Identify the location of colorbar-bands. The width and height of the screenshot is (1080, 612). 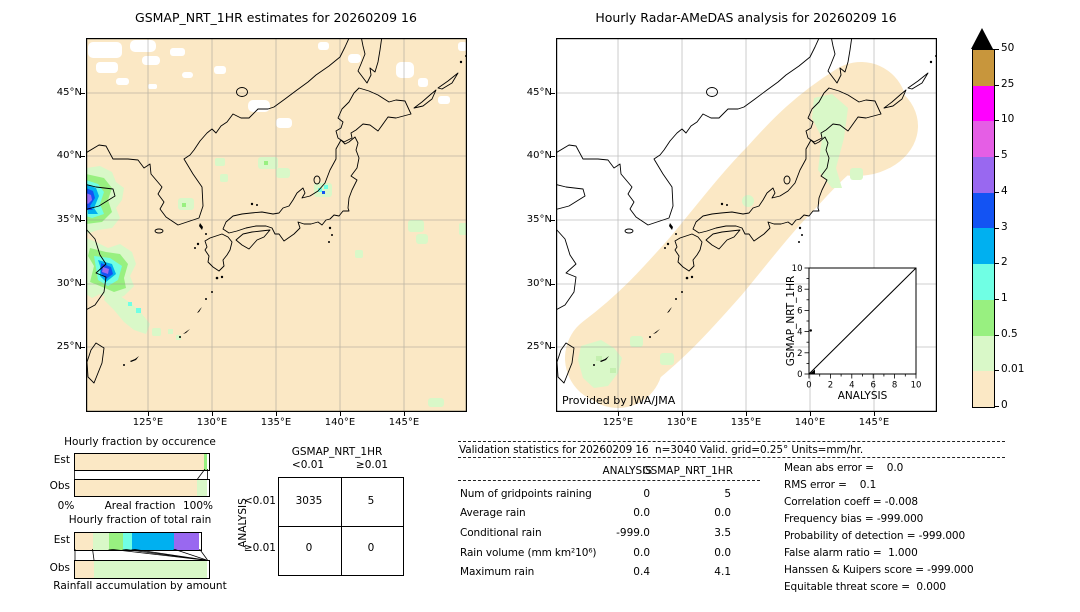
(983, 228).